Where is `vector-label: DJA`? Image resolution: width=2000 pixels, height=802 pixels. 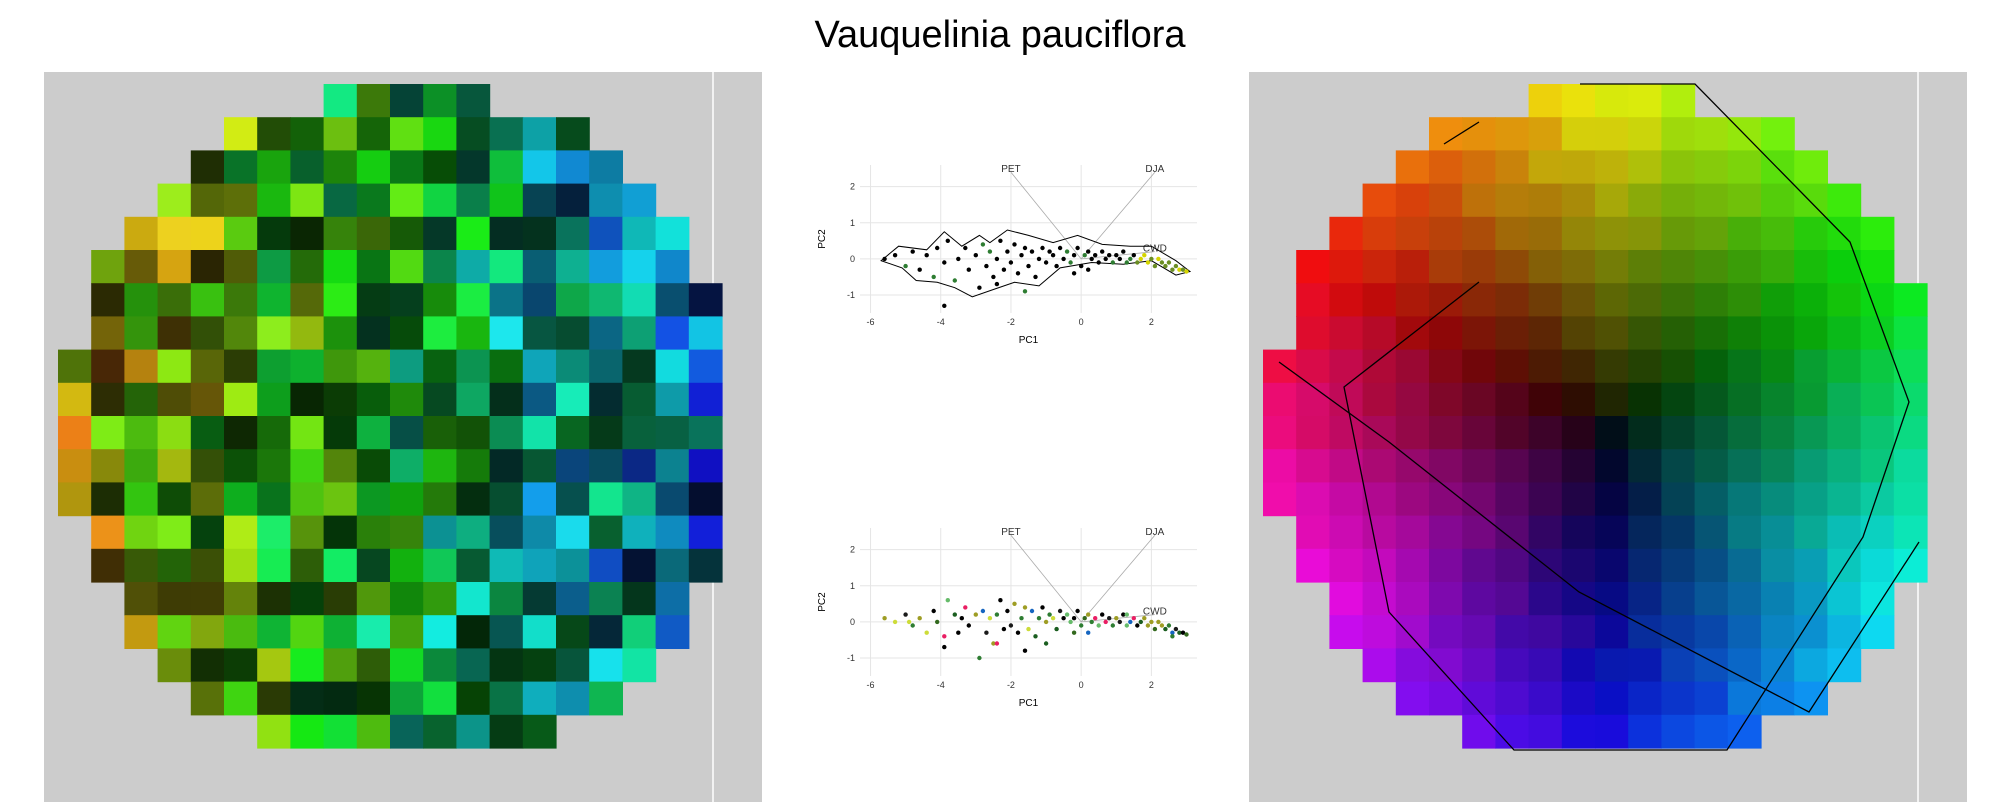
vector-label: DJA is located at coordinates (1154, 169).